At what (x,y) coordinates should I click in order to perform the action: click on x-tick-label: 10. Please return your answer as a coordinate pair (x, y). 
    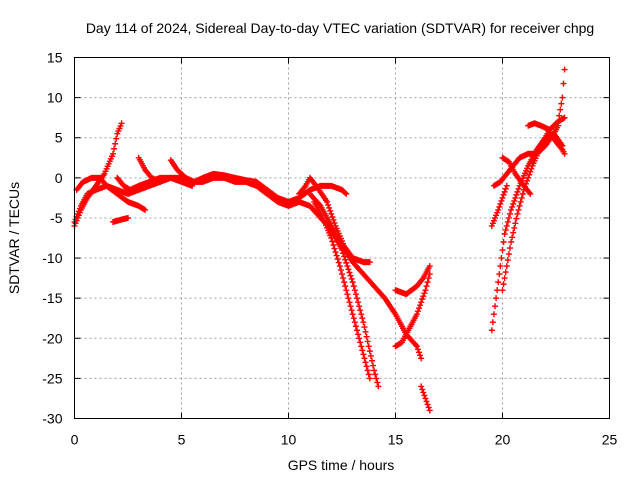
    Looking at the image, I should click on (289, 440).